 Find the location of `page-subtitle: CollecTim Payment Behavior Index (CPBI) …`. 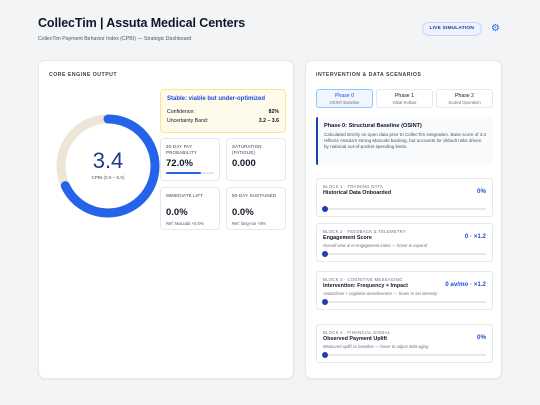

page-subtitle: CollecTim Payment Behavior Index (CPBI) … is located at coordinates (115, 39).